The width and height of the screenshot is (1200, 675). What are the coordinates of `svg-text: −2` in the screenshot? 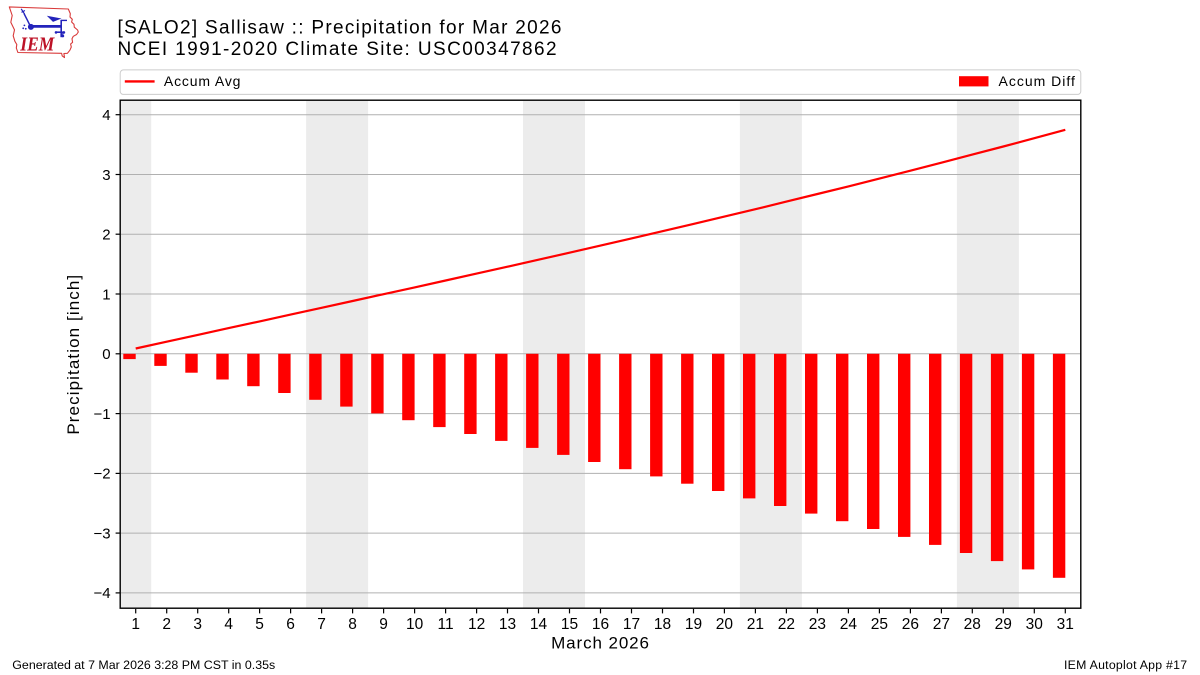 It's located at (101, 474).